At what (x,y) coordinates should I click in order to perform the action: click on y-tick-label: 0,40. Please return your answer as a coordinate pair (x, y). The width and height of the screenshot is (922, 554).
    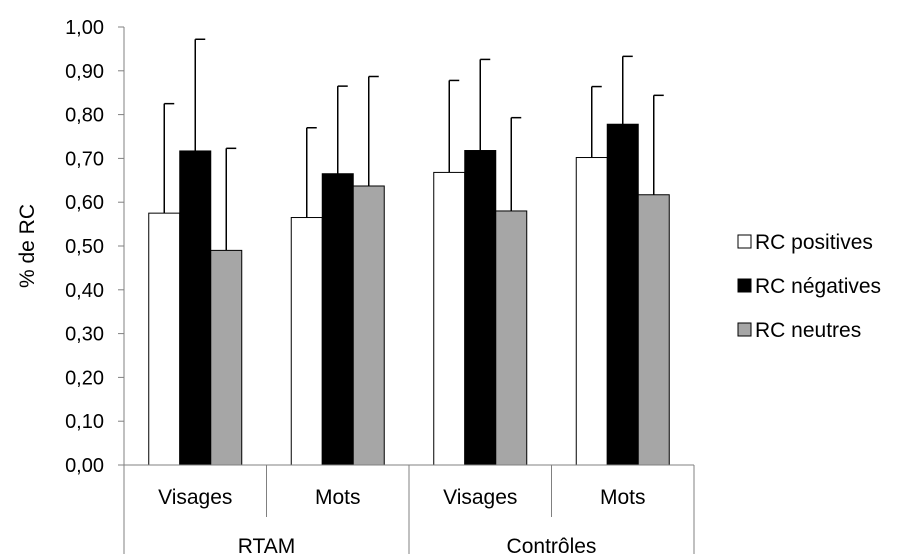
    Looking at the image, I should click on (84, 291).